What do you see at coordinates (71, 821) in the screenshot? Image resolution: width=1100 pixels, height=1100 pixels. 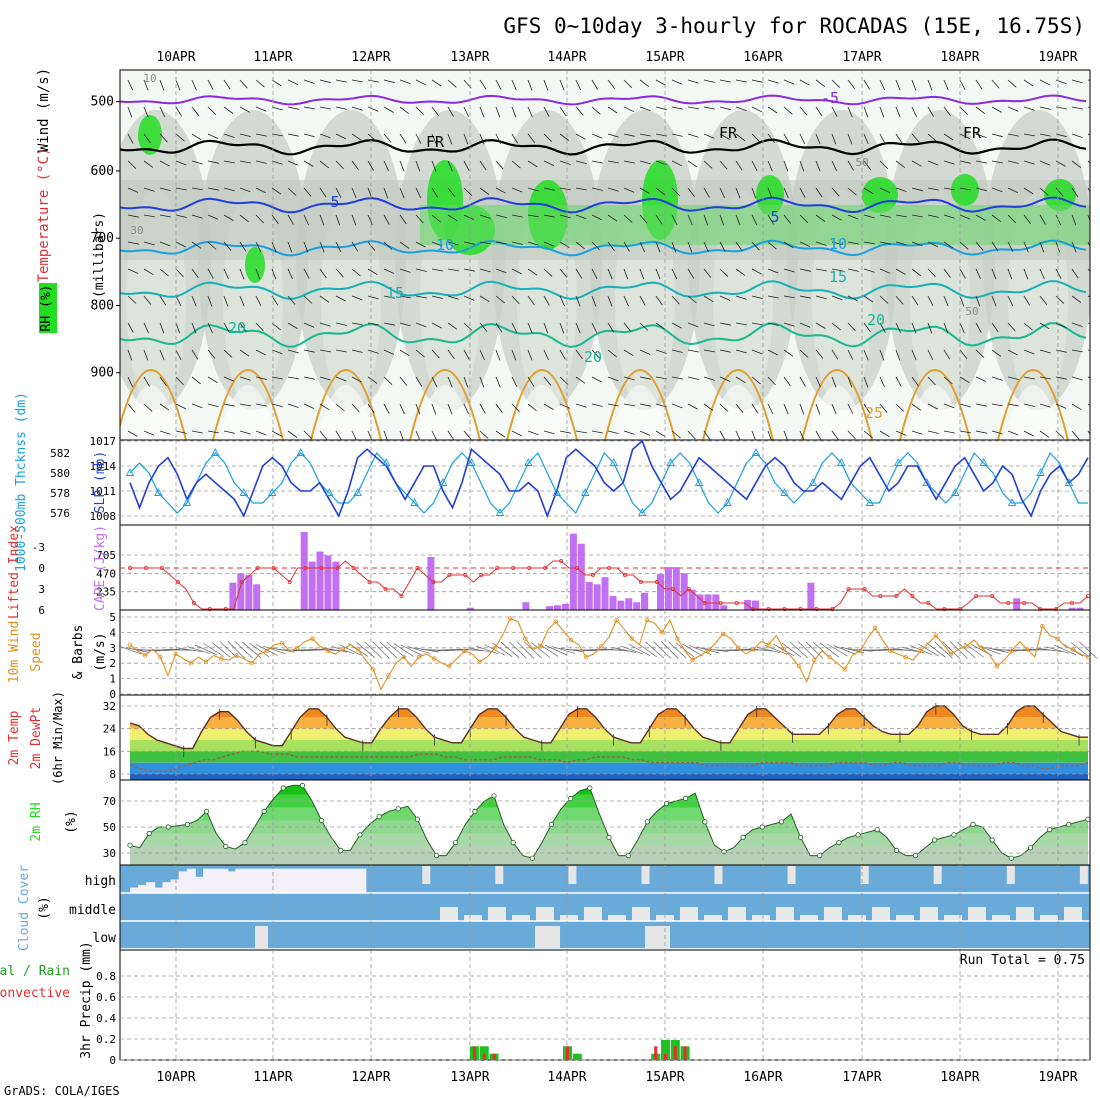 I see `rh2m-axis-unit: (%)` at bounding box center [71, 821].